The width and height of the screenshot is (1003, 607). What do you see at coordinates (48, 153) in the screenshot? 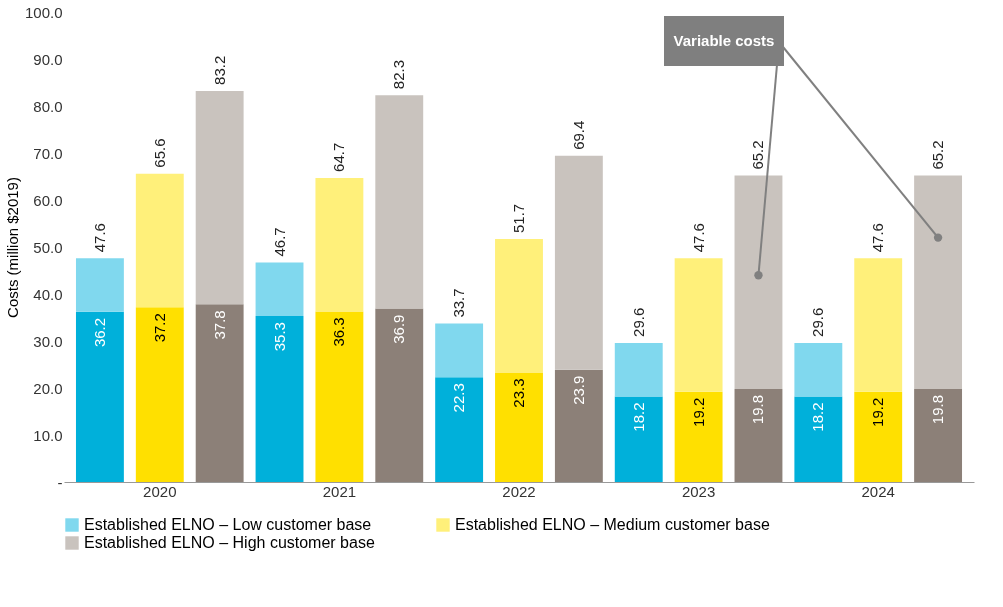
I see `y-tick-label: 70.0` at bounding box center [48, 153].